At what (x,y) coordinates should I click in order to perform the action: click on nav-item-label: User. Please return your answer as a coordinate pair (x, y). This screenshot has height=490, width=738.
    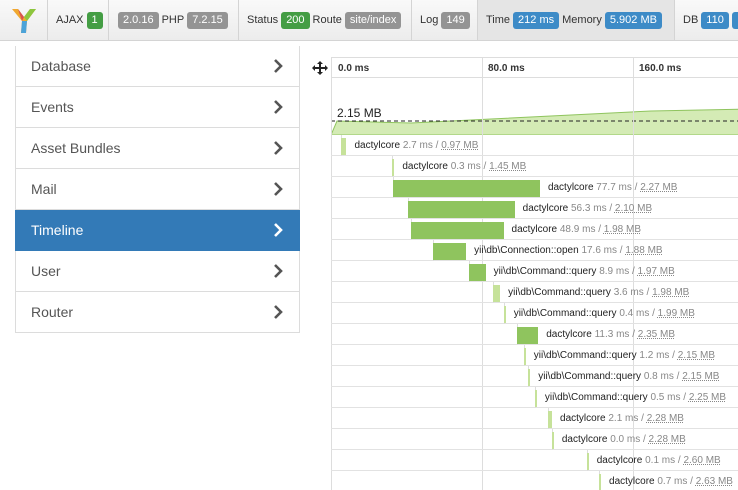
    Looking at the image, I should click on (46, 271).